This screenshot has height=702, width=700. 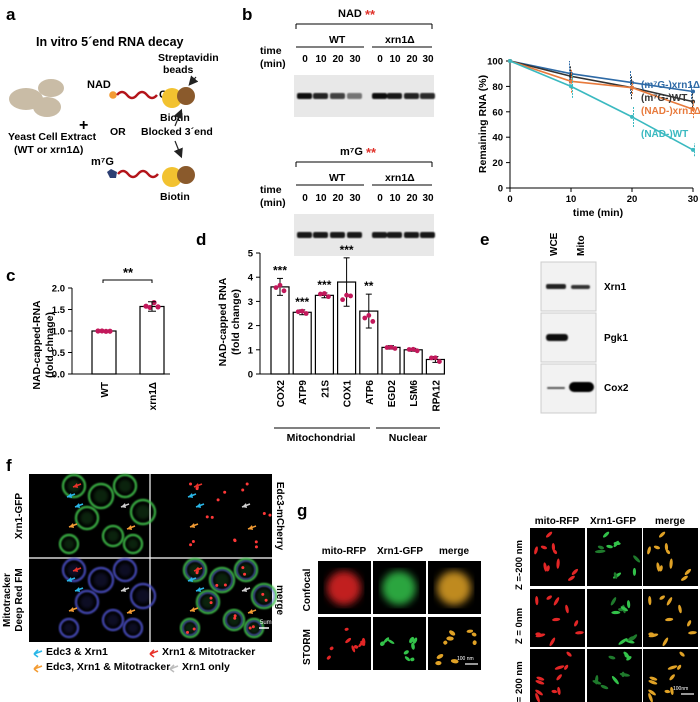 What do you see at coordinates (616, 388) in the screenshot?
I see `e-protein-cox2: Cox2` at bounding box center [616, 388].